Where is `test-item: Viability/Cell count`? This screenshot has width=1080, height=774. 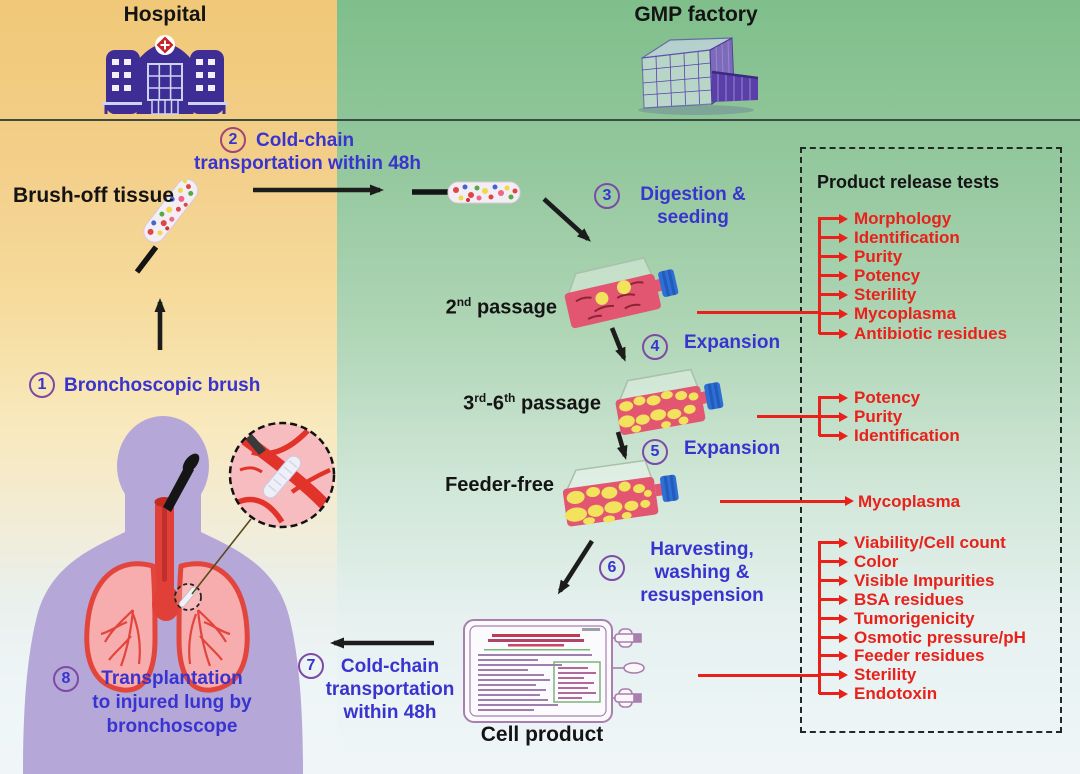
test-item: Viability/Cell count is located at coordinates (912, 542).